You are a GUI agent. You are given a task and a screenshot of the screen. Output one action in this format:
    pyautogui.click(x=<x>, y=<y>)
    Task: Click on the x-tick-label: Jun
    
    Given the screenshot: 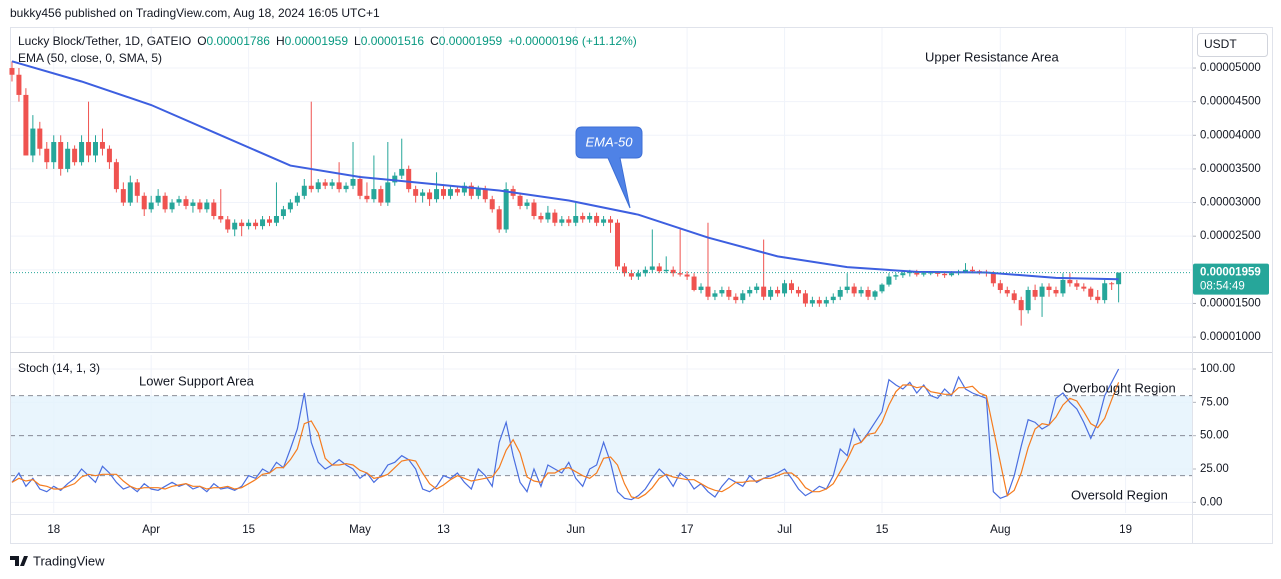 What is the action you would take?
    pyautogui.click(x=575, y=530)
    